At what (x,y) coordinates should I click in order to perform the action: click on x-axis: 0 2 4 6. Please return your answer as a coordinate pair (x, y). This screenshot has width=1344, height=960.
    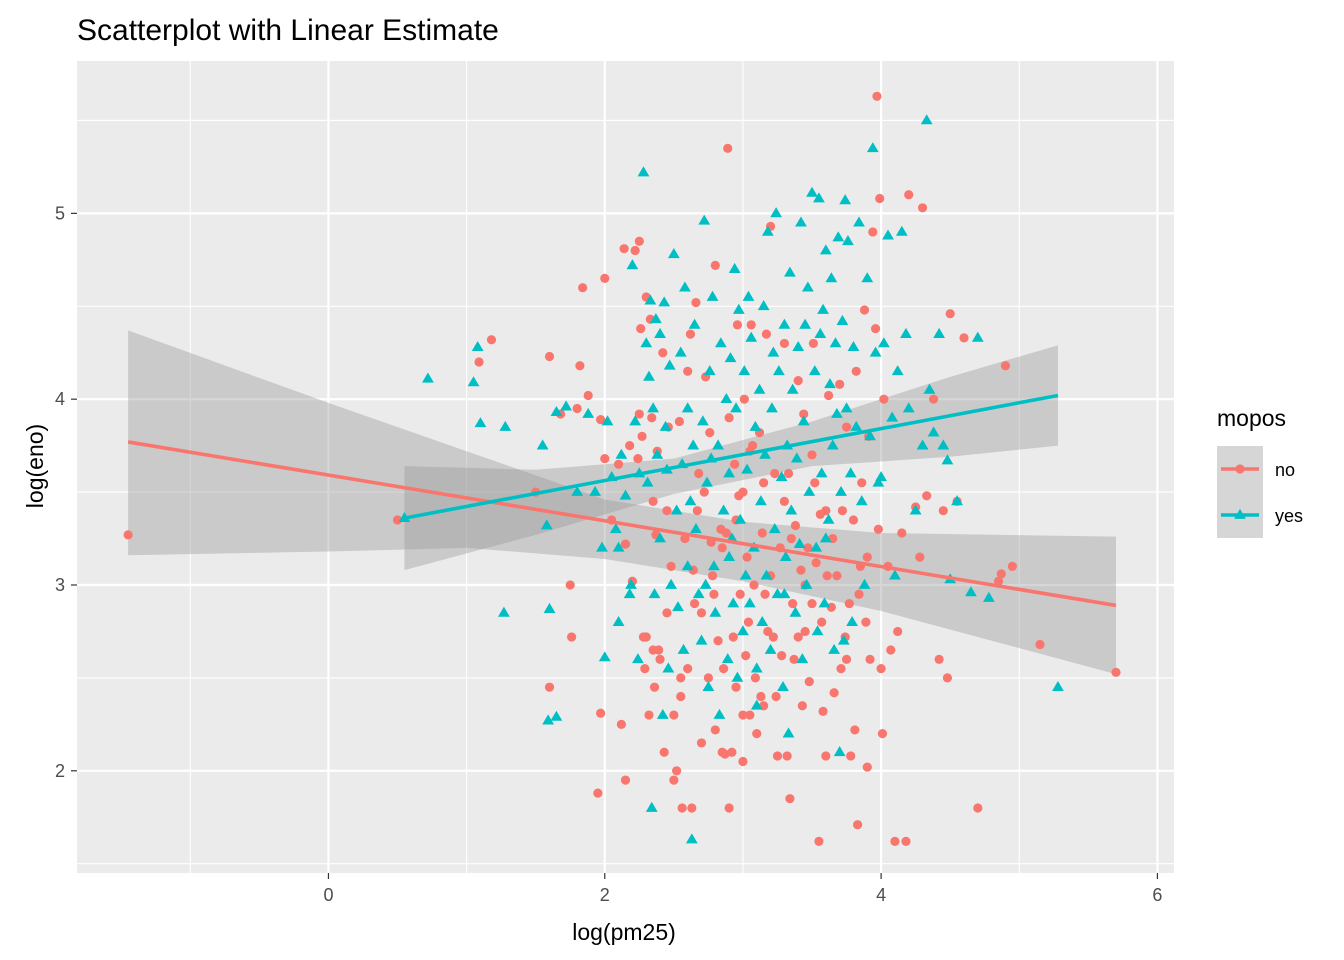
    Looking at the image, I should click on (742, 889).